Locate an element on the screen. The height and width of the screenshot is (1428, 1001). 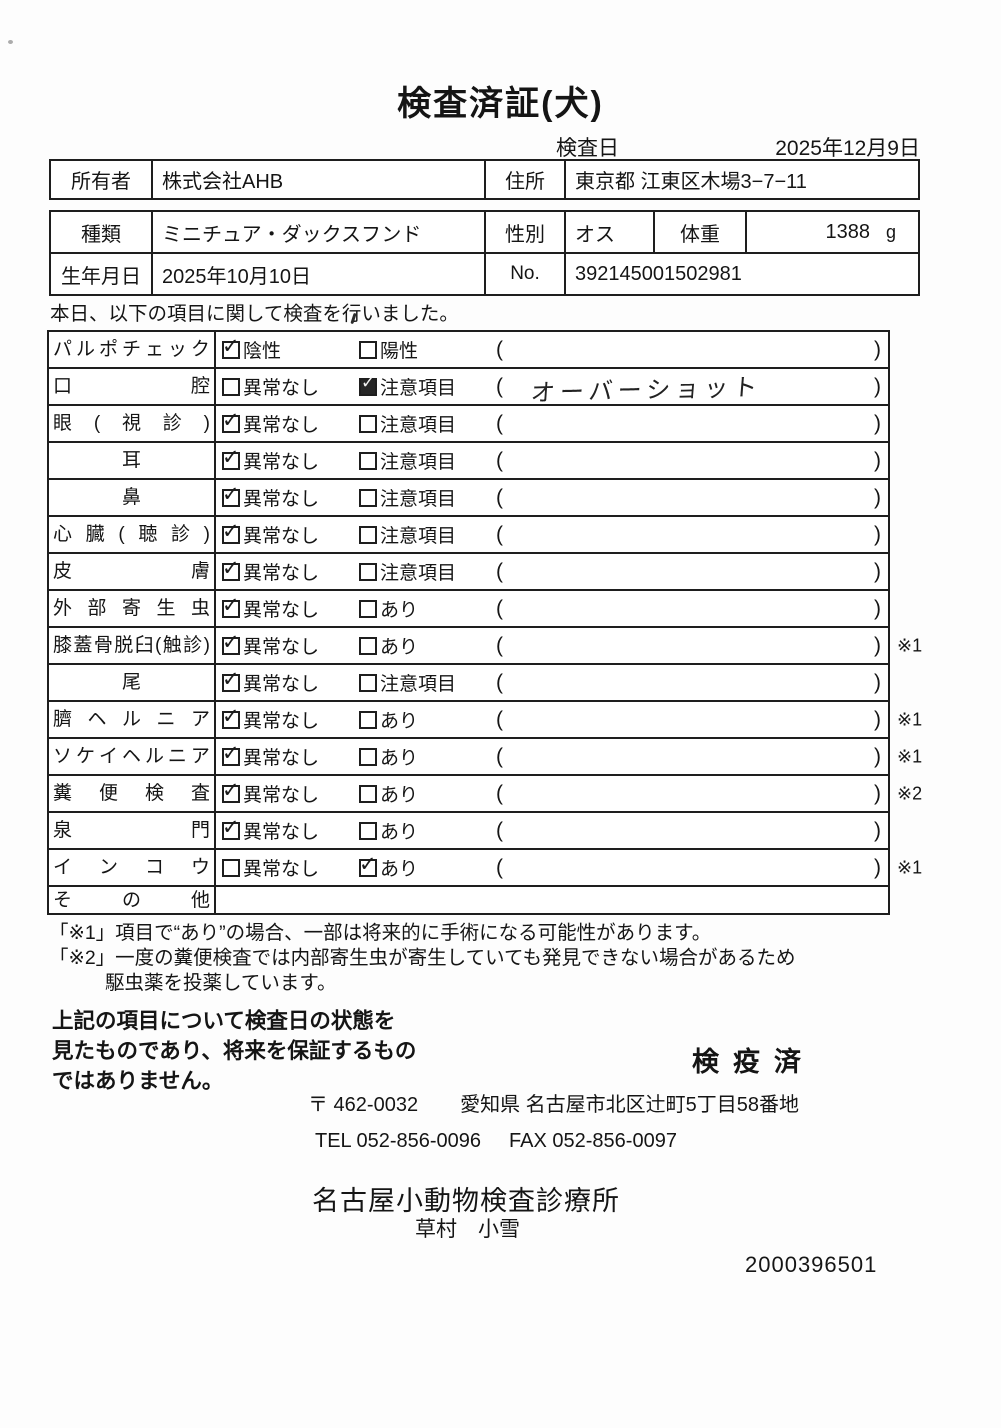
label-char: ニ is located at coordinates (177, 756).